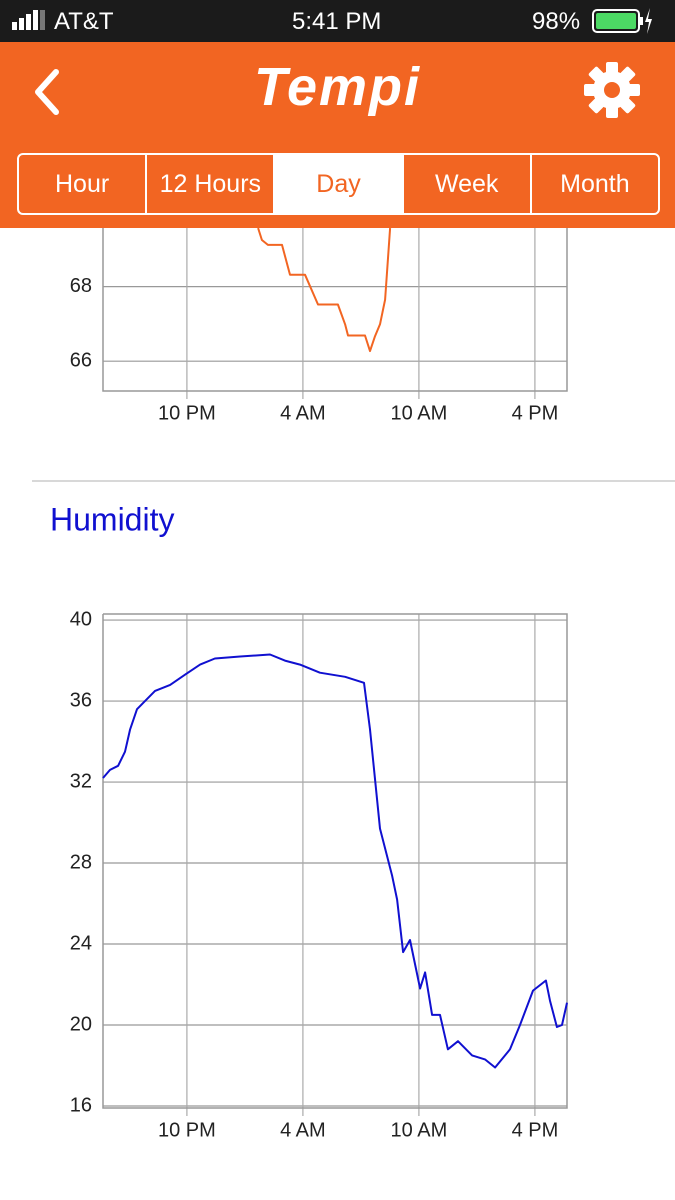 The height and width of the screenshot is (1200, 675). What do you see at coordinates (465, 184) in the screenshot?
I see `tab: Week` at bounding box center [465, 184].